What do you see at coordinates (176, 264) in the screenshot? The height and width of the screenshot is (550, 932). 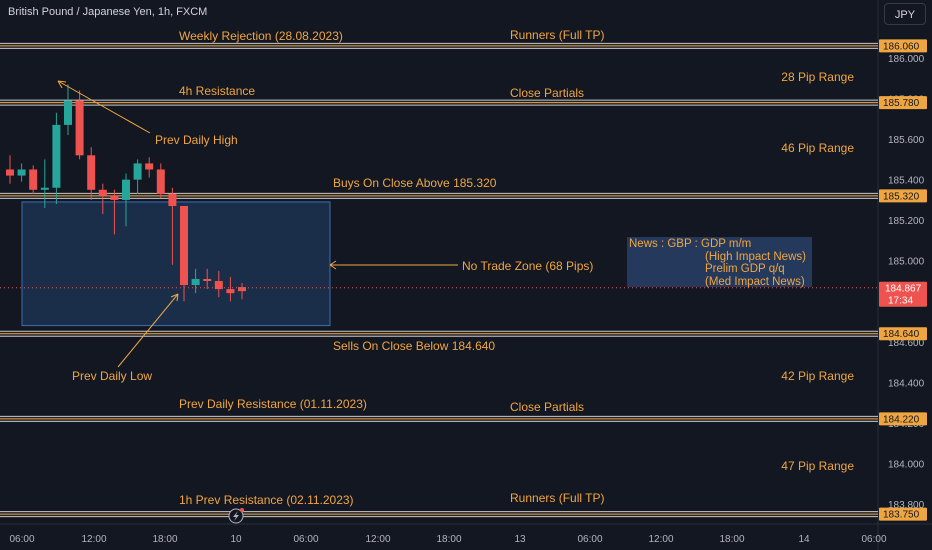 I see `no-trade-zone` at bounding box center [176, 264].